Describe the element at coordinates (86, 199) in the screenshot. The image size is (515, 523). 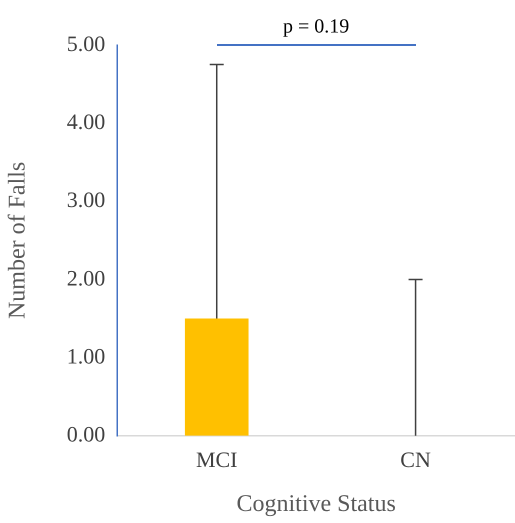
I see `y-tick-label: 3.00` at that location.